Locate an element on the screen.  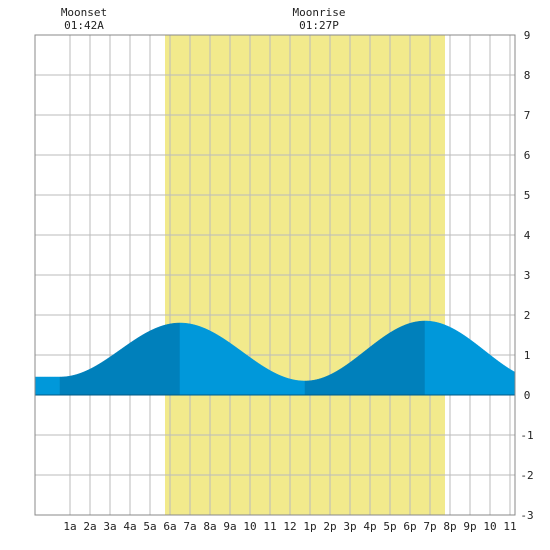
y-tick-label: 2 is located at coordinates (527, 315).